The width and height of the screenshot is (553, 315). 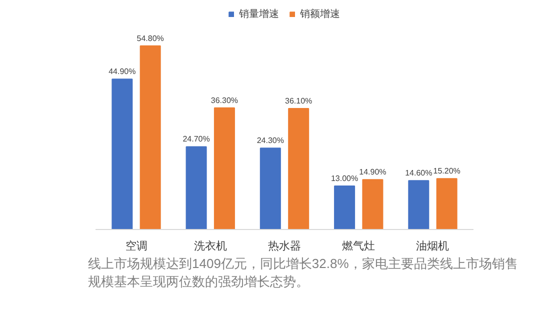 What do you see at coordinates (284, 246) in the screenshot?
I see `x-tick-label: 热水器` at bounding box center [284, 246].